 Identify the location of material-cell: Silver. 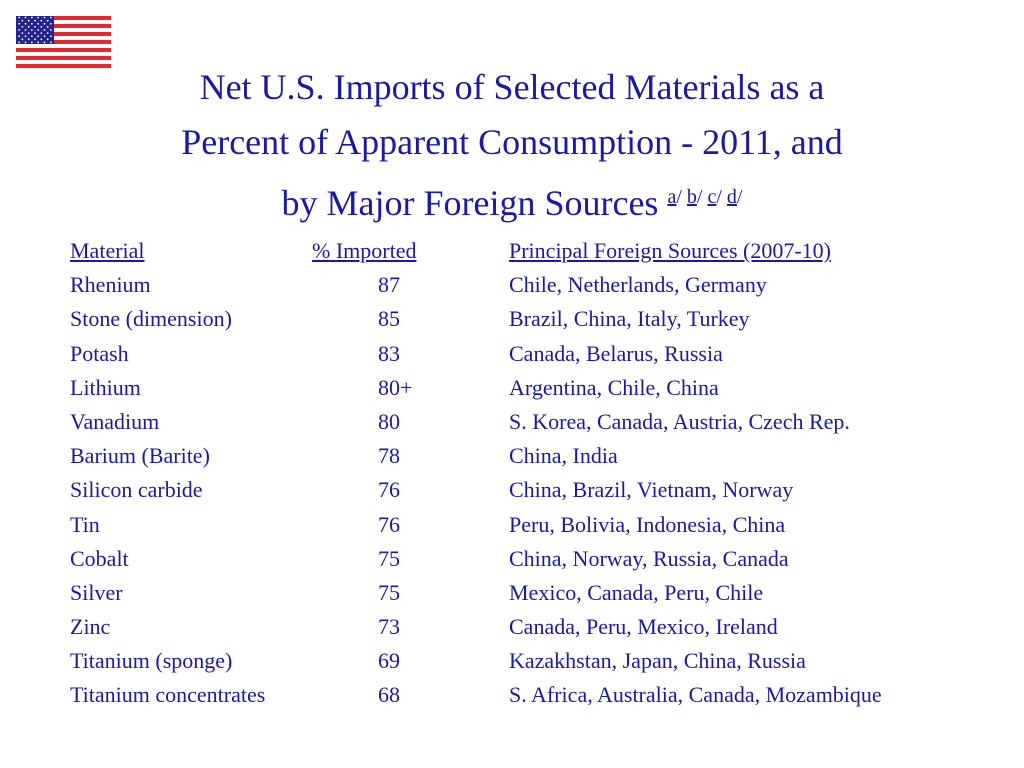
(96, 592).